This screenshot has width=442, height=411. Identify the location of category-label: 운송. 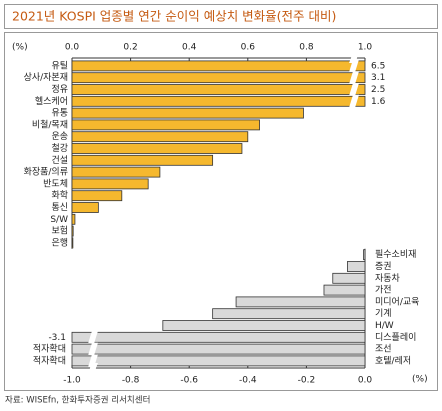
(59, 136).